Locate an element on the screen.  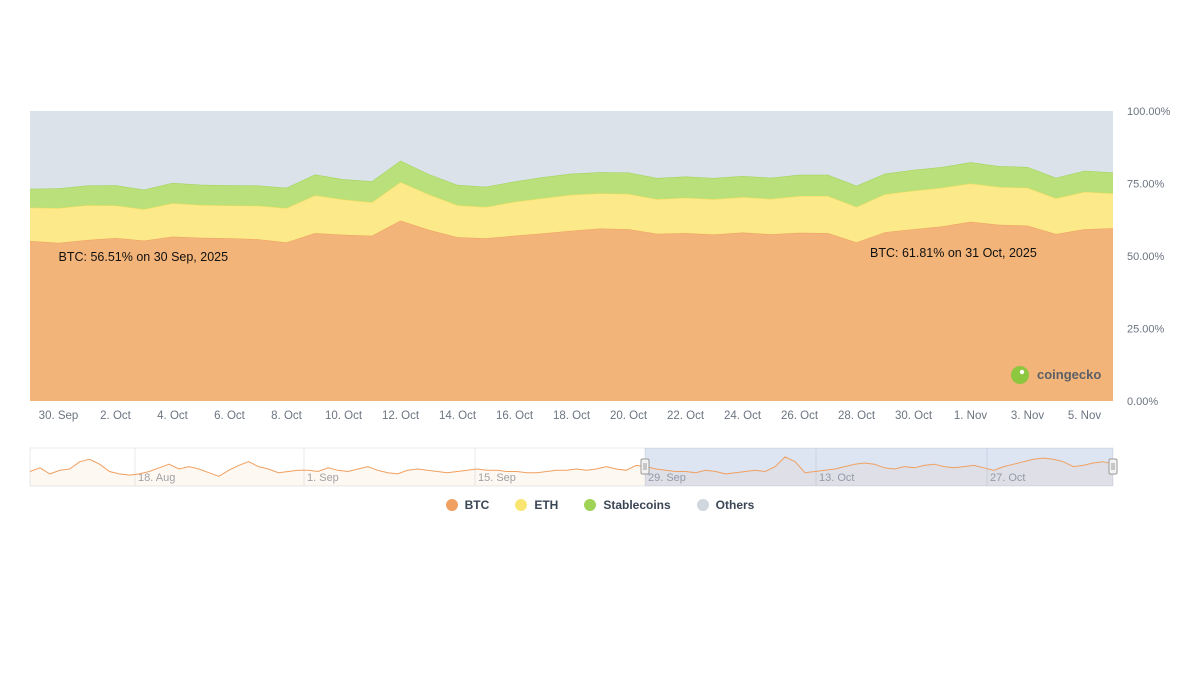
navigator-tick-label: 29. Sep is located at coordinates (667, 478).